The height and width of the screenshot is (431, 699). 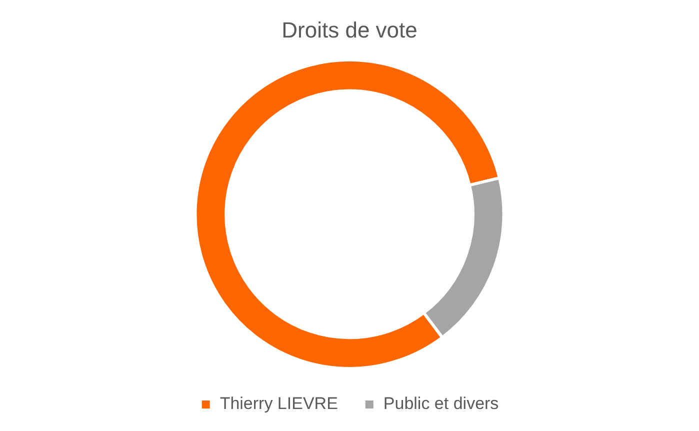 What do you see at coordinates (441, 404) in the screenshot?
I see `legend-label: Public et divers` at bounding box center [441, 404].